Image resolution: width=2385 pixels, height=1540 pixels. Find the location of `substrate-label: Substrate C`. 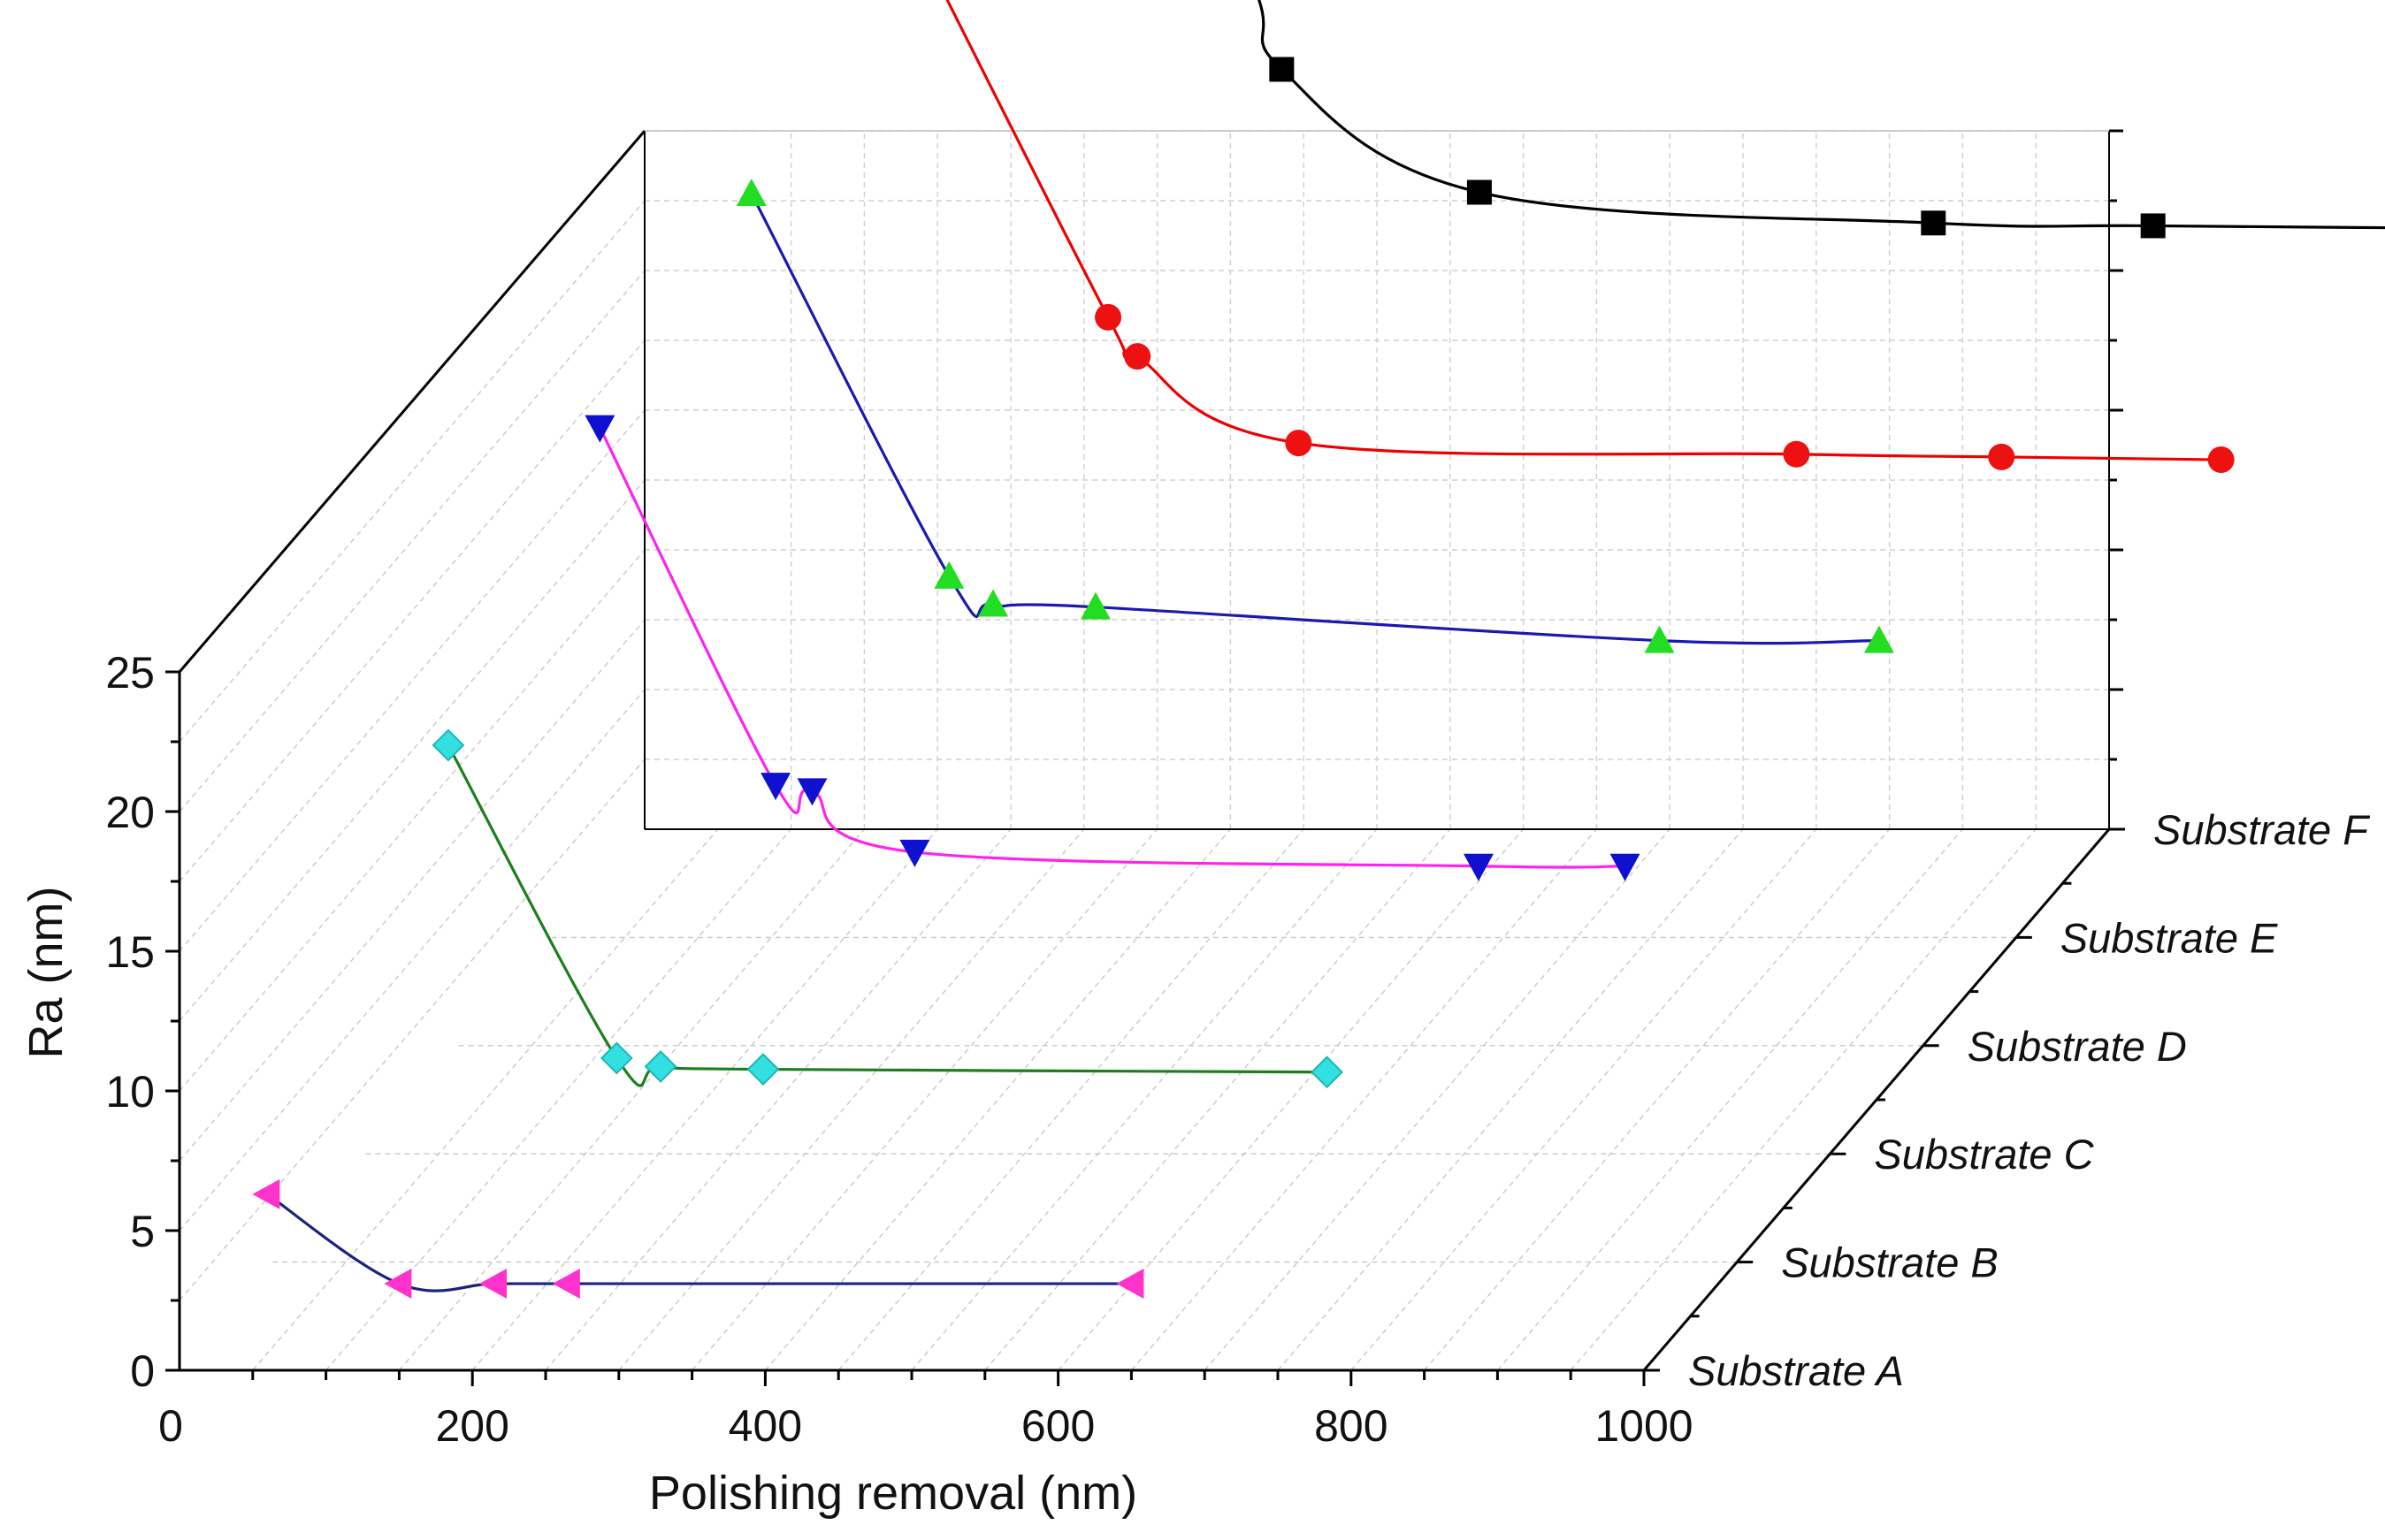

substrate-label: Substrate C is located at coordinates (1984, 1155).